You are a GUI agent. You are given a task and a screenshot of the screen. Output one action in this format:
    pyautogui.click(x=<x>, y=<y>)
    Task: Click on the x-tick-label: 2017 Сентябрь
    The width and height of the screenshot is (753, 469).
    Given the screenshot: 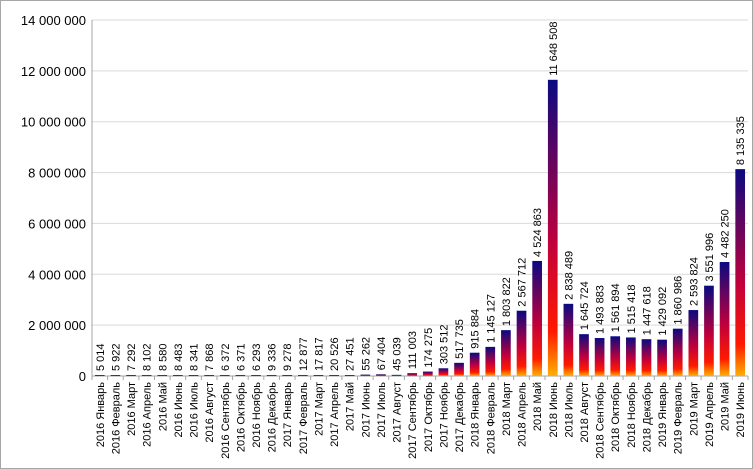 What is the action you would take?
    pyautogui.click(x=413, y=420)
    